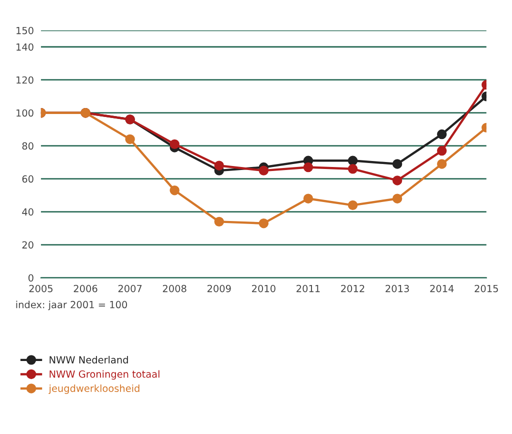  What do you see at coordinates (442, 288) in the screenshot?
I see `x-tick-label: 2014` at bounding box center [442, 288].